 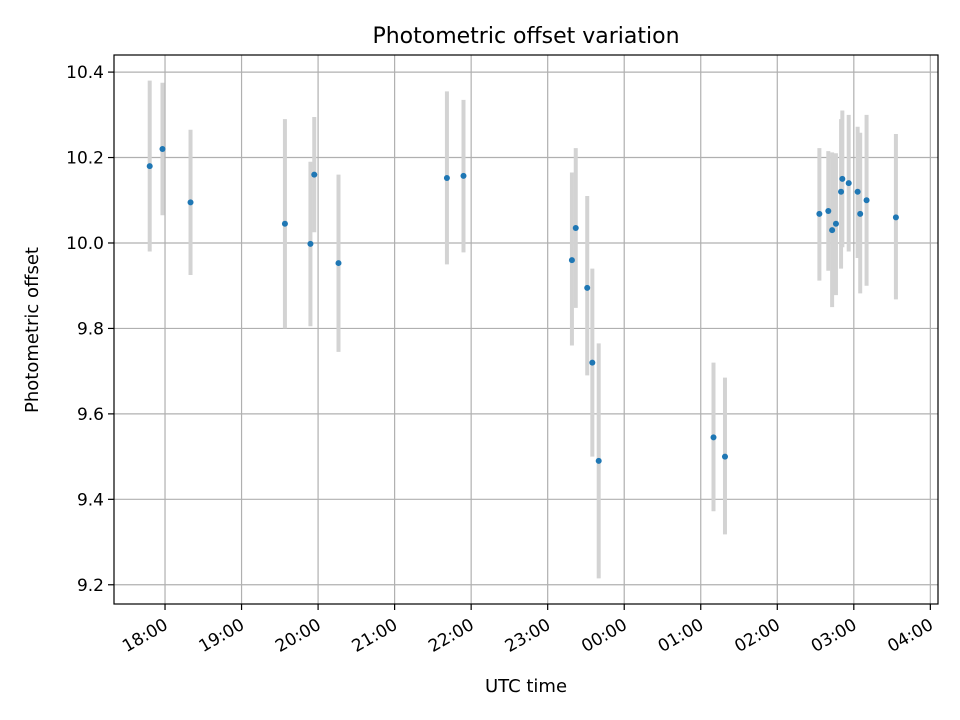 What do you see at coordinates (32, 330) in the screenshot?
I see `y-axis-label: Photometric offset` at bounding box center [32, 330].